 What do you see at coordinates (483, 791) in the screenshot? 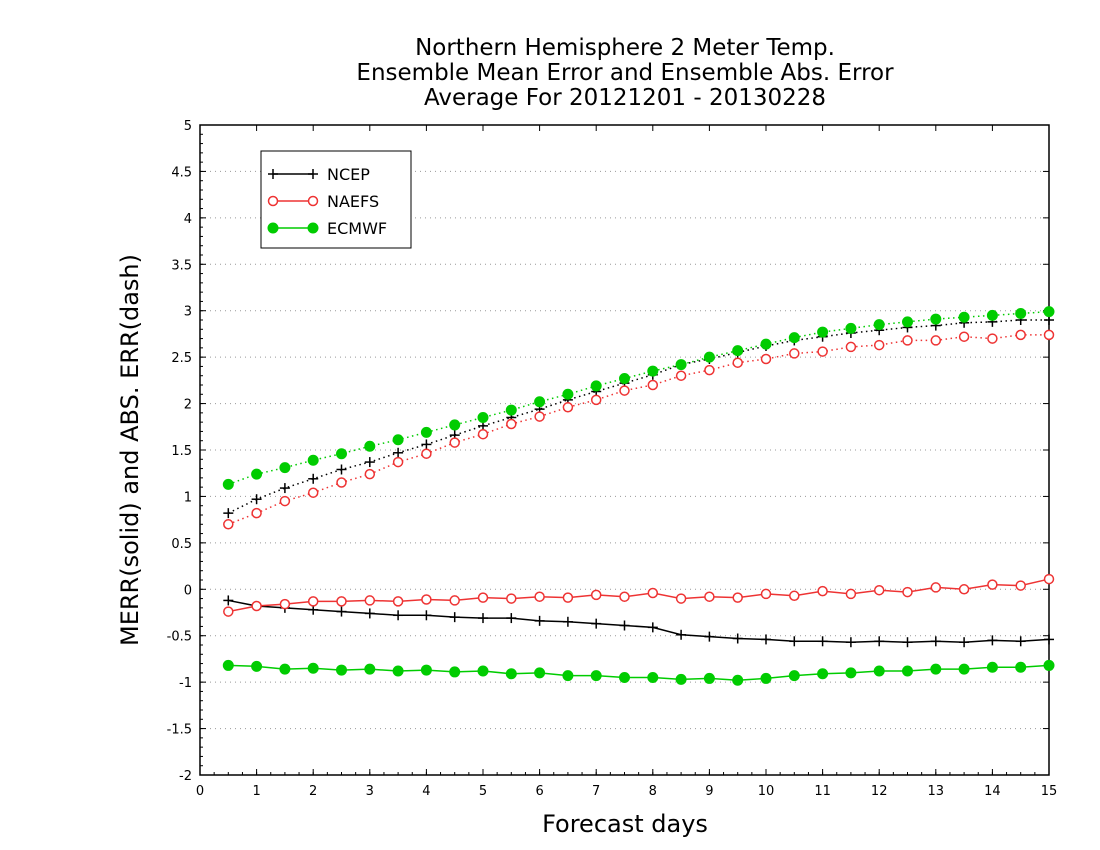
I see `x-tick-label: 5` at bounding box center [483, 791].